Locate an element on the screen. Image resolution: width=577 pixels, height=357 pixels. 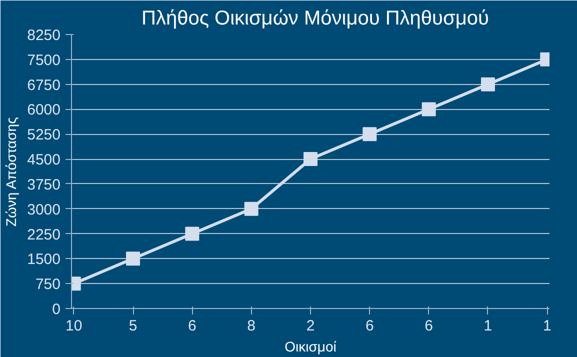
y-tick-label: 3750 is located at coordinates (44, 185).